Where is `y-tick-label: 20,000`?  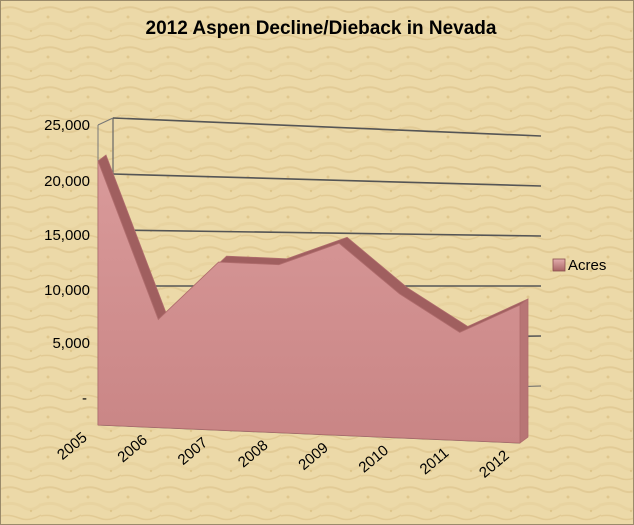
y-tick-label: 20,000 is located at coordinates (67, 181).